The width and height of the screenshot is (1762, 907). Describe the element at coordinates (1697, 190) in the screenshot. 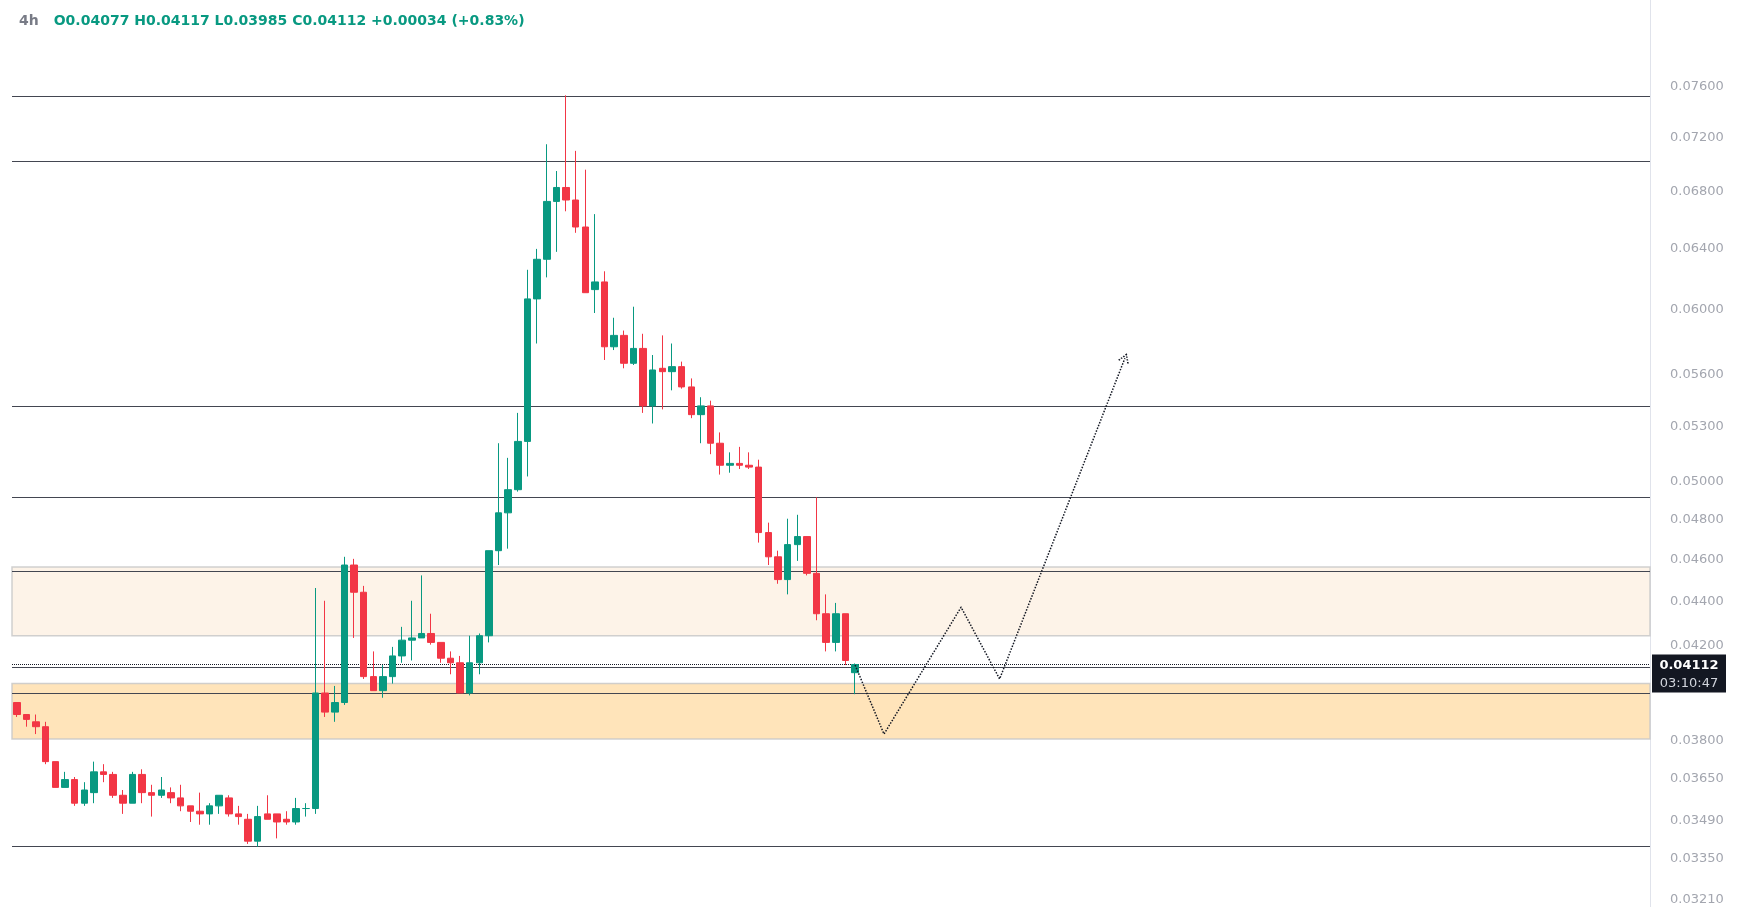

I see `y-tick-label: 0.06800` at that location.